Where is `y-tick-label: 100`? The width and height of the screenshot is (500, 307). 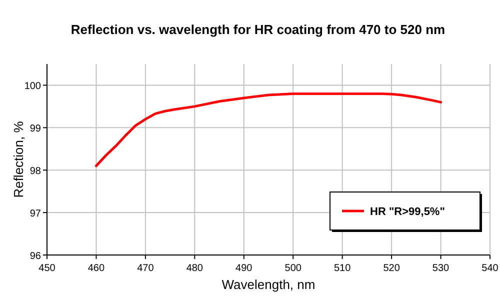
y-tick-label: 100 is located at coordinates (33, 86).